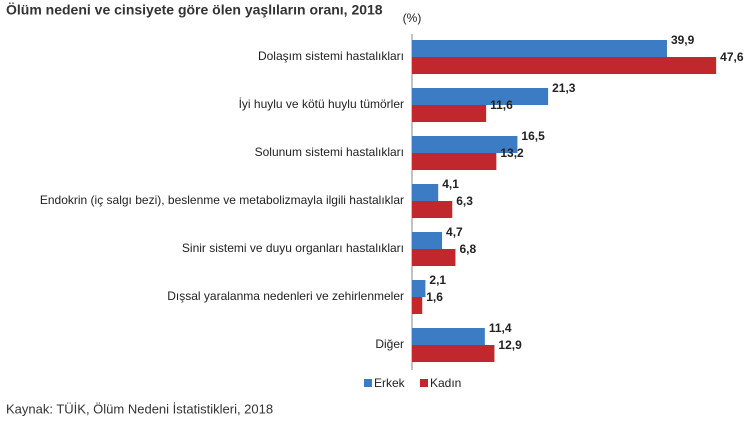  What do you see at coordinates (467, 249) in the screenshot?
I see `value-label: 6,8` at bounding box center [467, 249].